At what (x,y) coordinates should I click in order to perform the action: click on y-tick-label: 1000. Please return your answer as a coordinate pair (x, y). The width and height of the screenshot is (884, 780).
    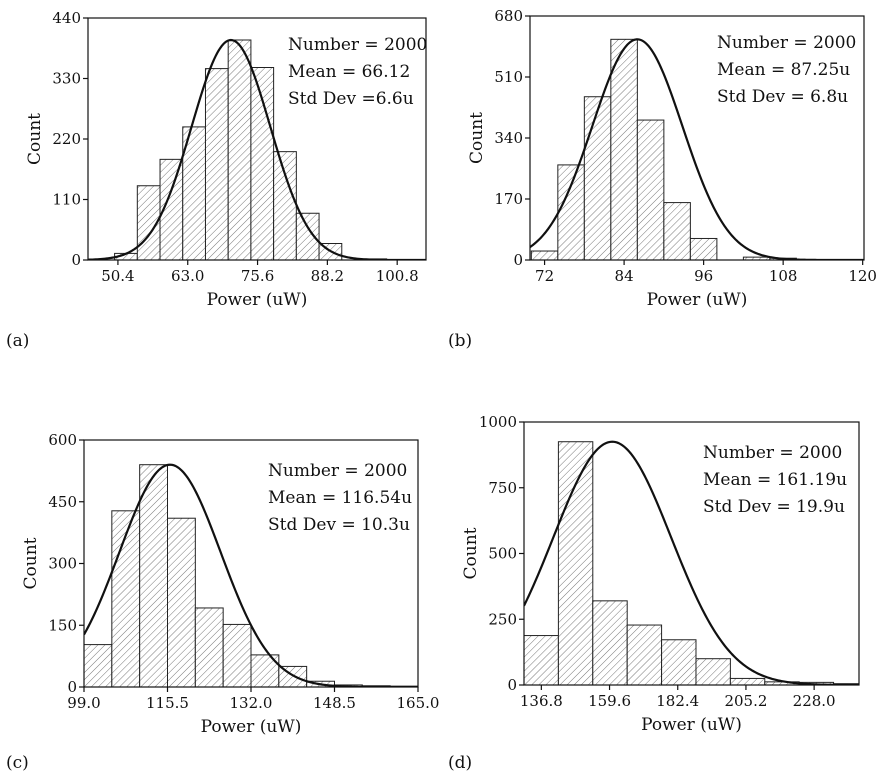
    Looking at the image, I should click on (498, 422).